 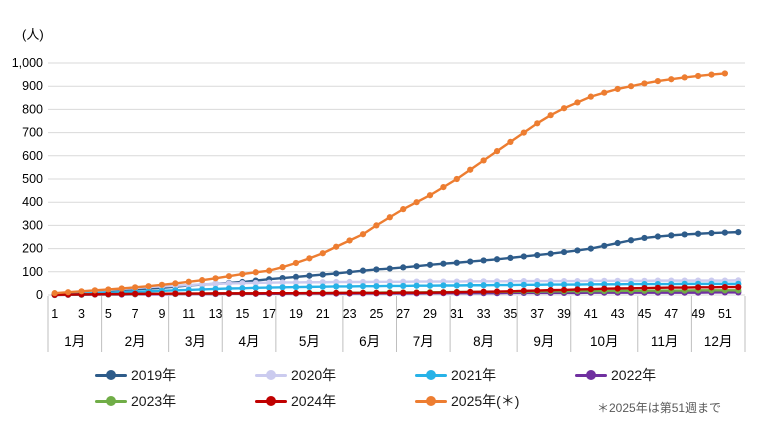 What do you see at coordinates (369, 341) in the screenshot?
I see `x-month-label: 6月` at bounding box center [369, 341].